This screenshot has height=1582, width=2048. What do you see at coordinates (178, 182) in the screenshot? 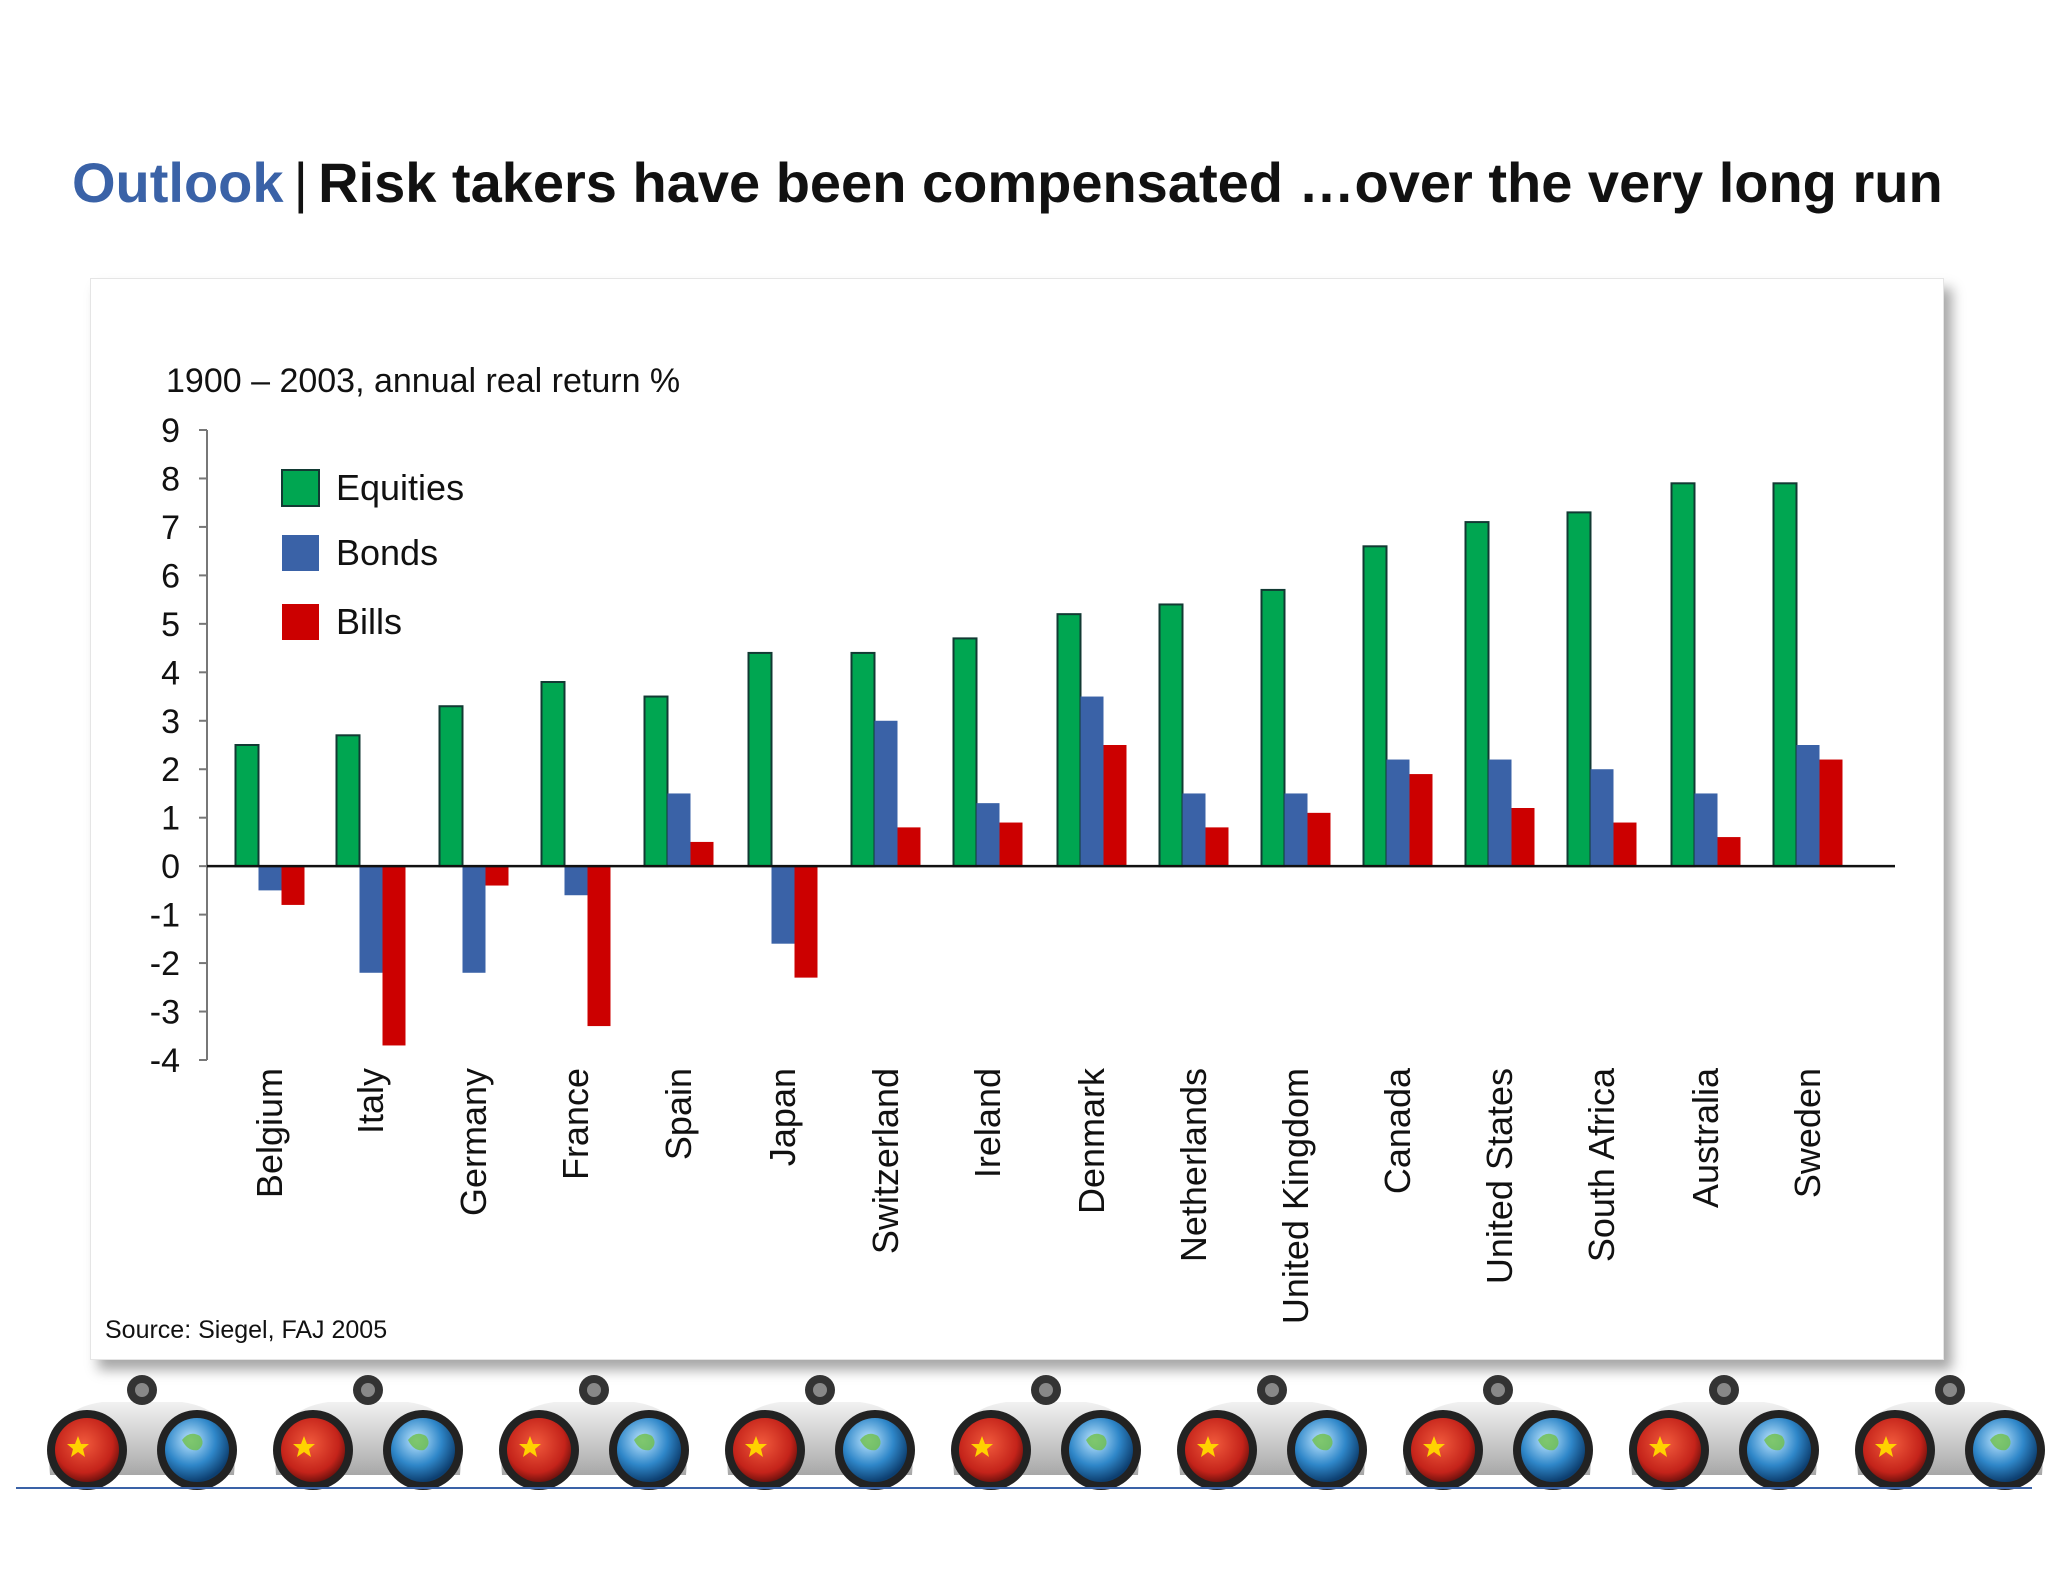
I see `section-label: Outlook` at bounding box center [178, 182].